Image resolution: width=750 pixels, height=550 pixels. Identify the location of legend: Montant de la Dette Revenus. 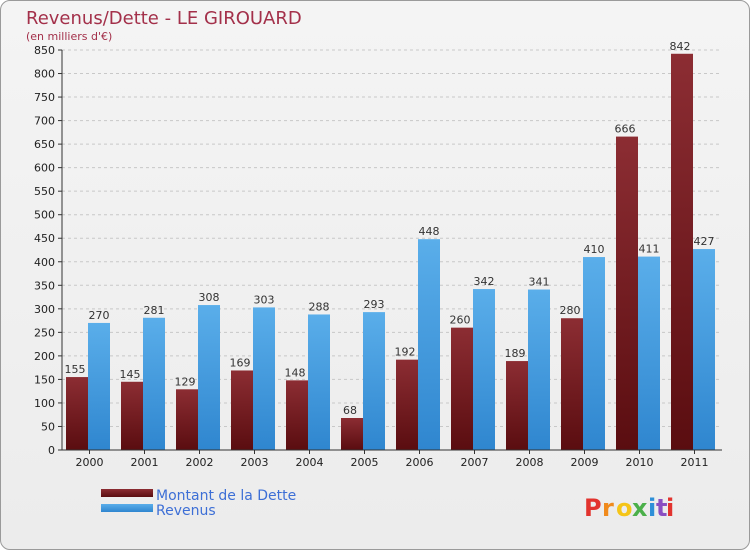
(198, 503).